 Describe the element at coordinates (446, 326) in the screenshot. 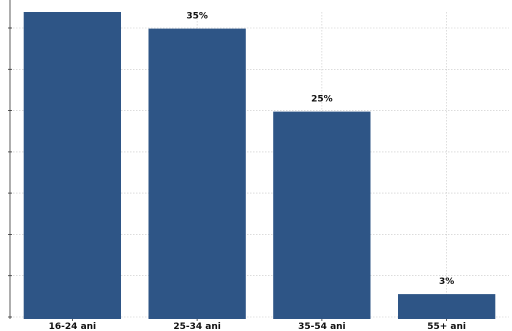

I see `x-tick-label: 55+ ani` at that location.